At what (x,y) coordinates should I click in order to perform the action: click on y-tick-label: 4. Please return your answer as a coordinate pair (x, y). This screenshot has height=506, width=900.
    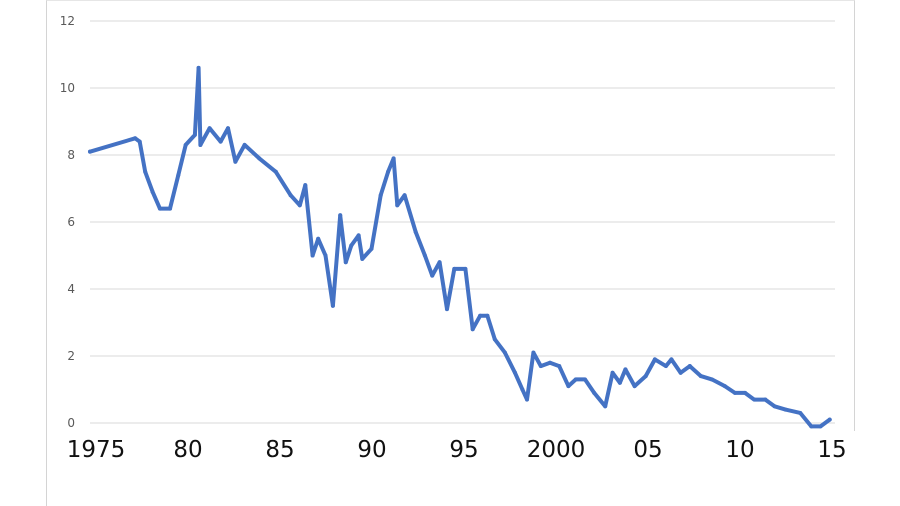
    Looking at the image, I should click on (71, 289).